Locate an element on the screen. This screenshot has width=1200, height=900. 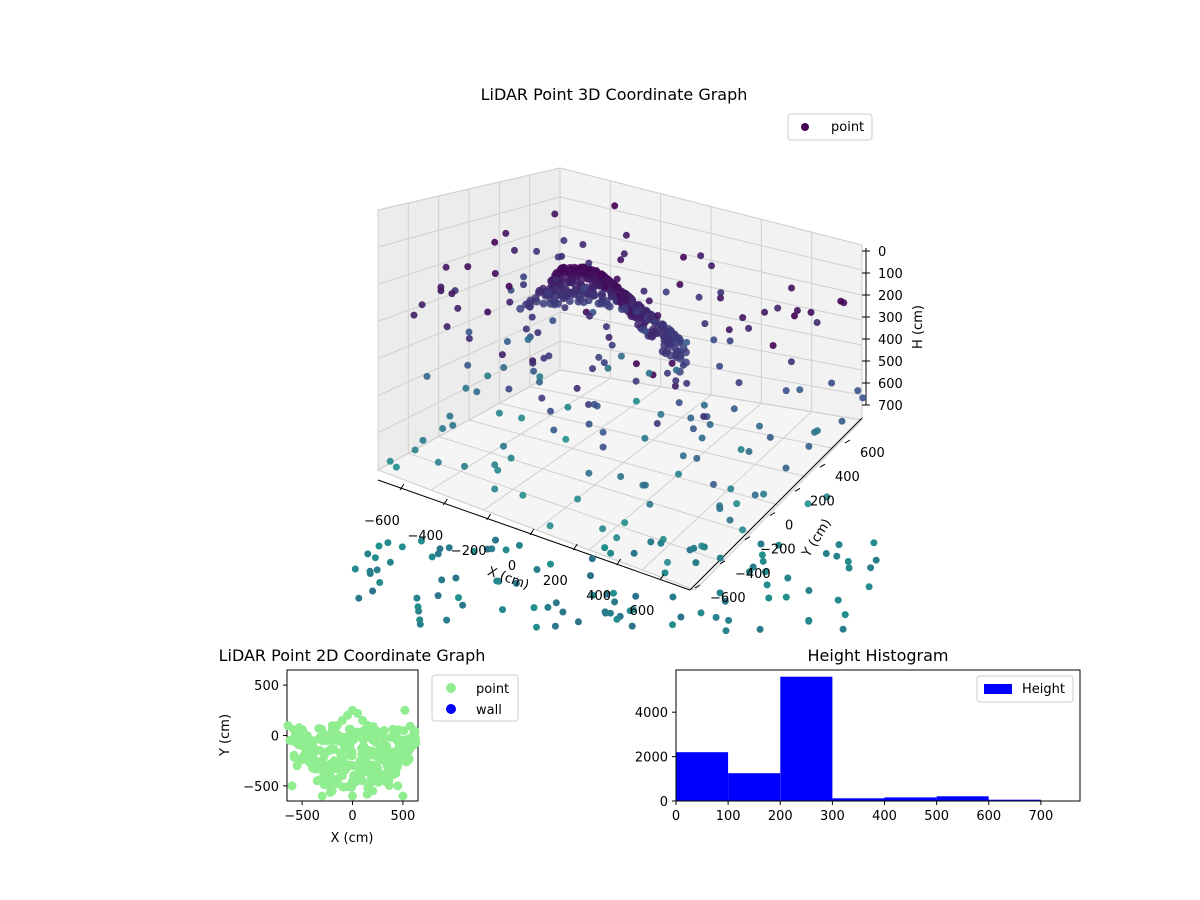
x-tick-label-histogram: 500 is located at coordinates (936, 816).